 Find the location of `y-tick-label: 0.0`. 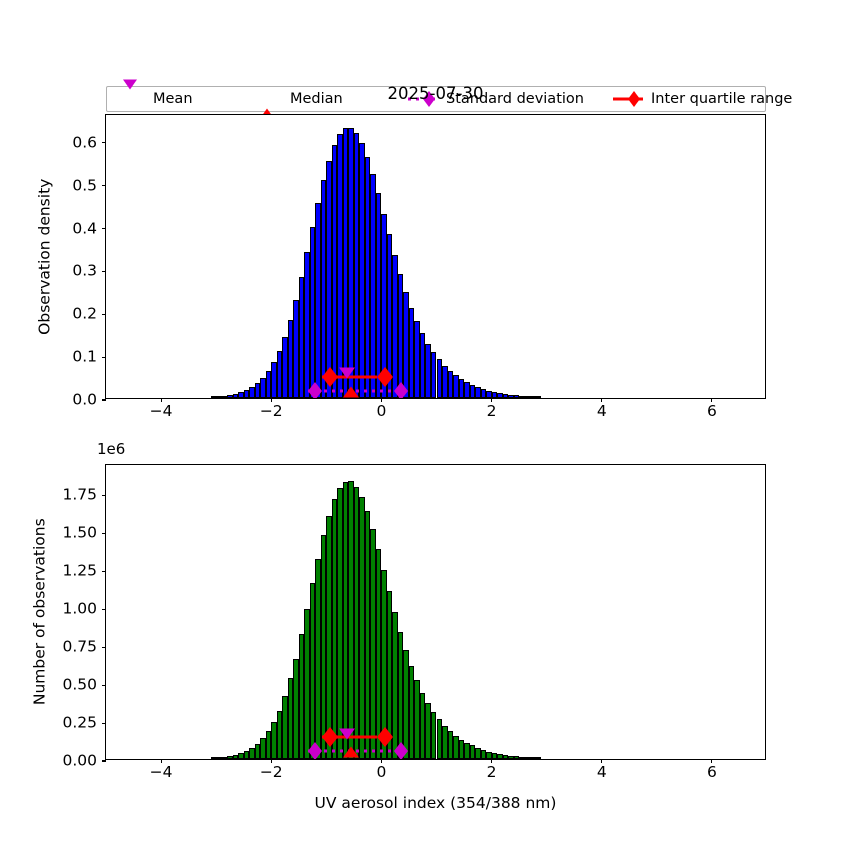

y-tick-label: 0.0 is located at coordinates (84, 399).